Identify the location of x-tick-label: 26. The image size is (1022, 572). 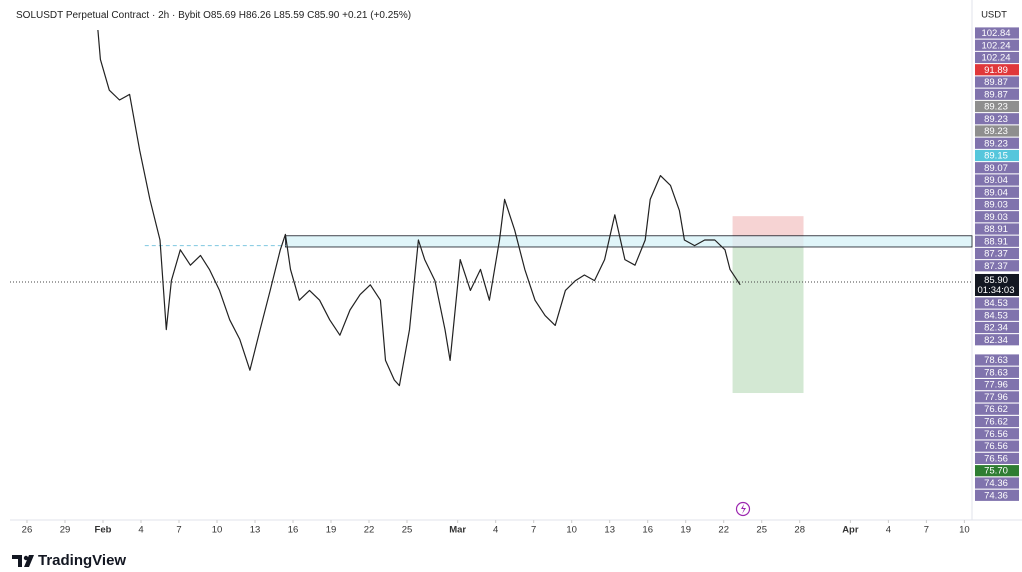
(27, 530).